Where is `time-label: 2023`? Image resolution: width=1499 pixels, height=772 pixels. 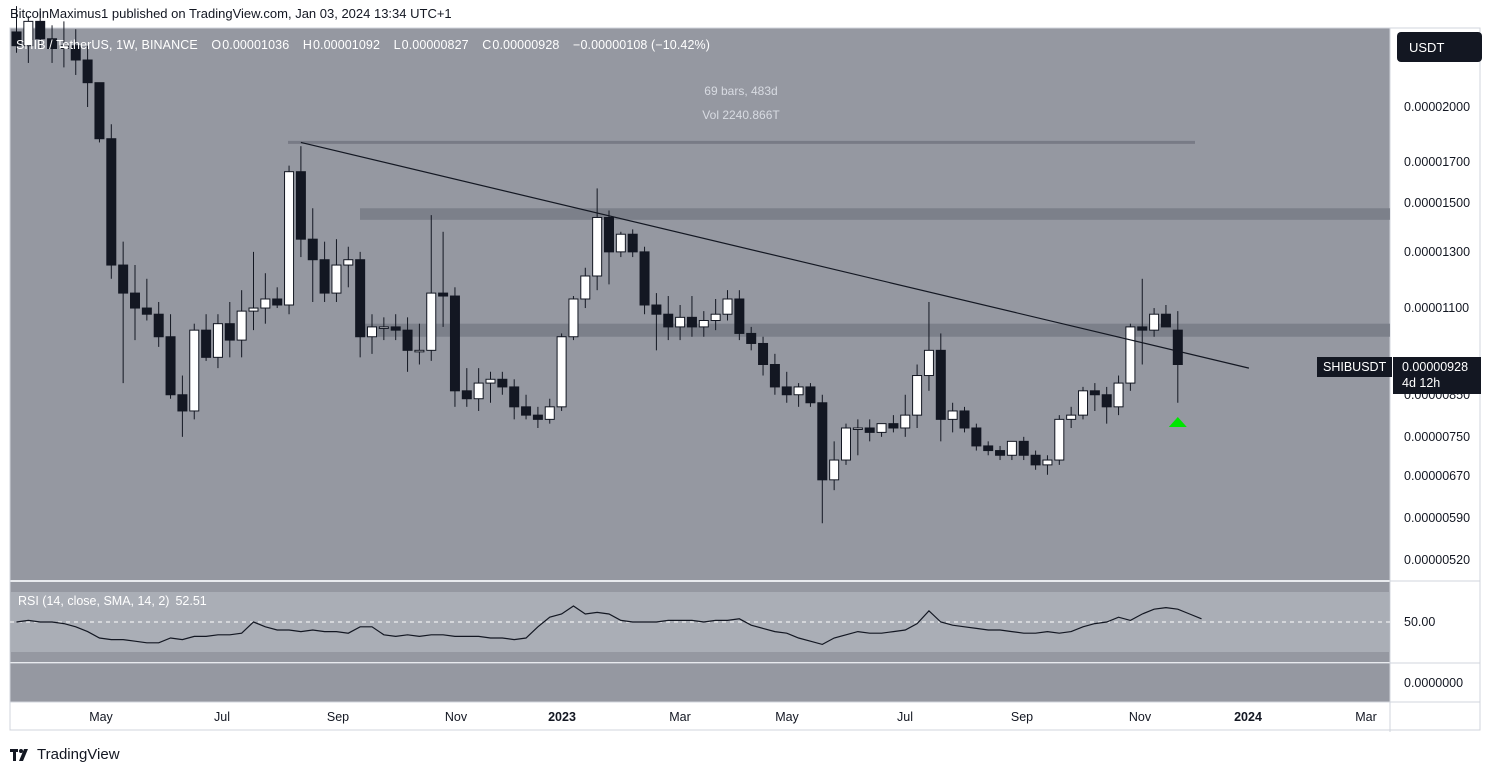
time-label: 2023 is located at coordinates (562, 717).